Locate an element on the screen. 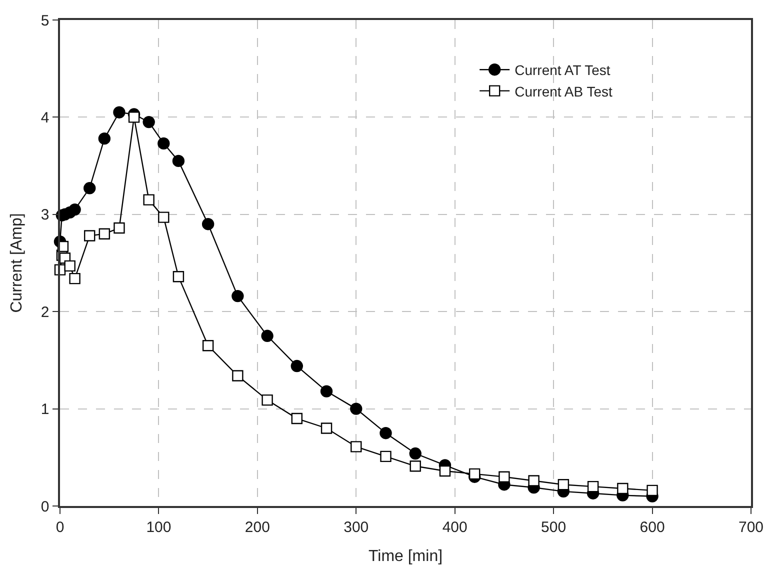  y-tick-label: 0 is located at coordinates (45, 507).